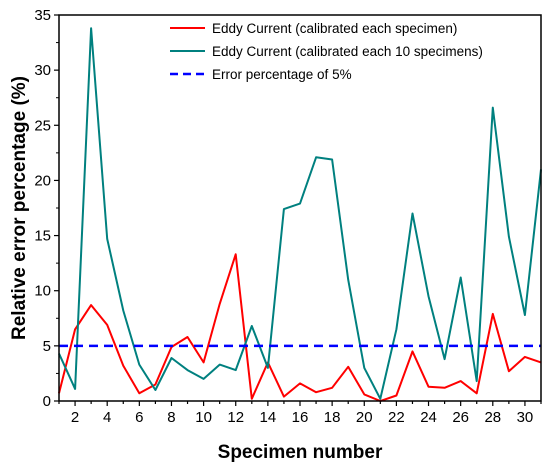  What do you see at coordinates (46, 208) in the screenshot?
I see `y-axis: 0 5 10 15 20 25 30 35` at bounding box center [46, 208].